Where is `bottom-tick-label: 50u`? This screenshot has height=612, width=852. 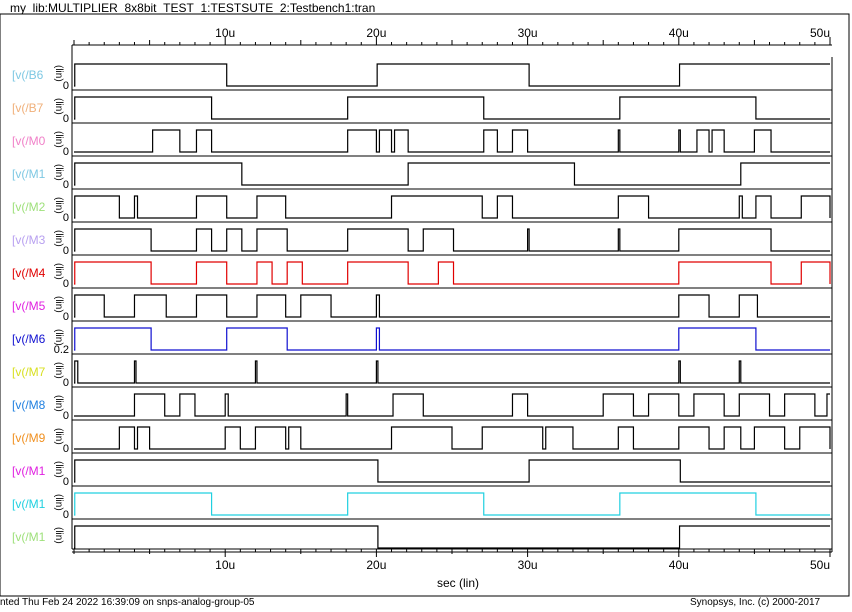
bottom-tick-label: 50u is located at coordinates (820, 565).